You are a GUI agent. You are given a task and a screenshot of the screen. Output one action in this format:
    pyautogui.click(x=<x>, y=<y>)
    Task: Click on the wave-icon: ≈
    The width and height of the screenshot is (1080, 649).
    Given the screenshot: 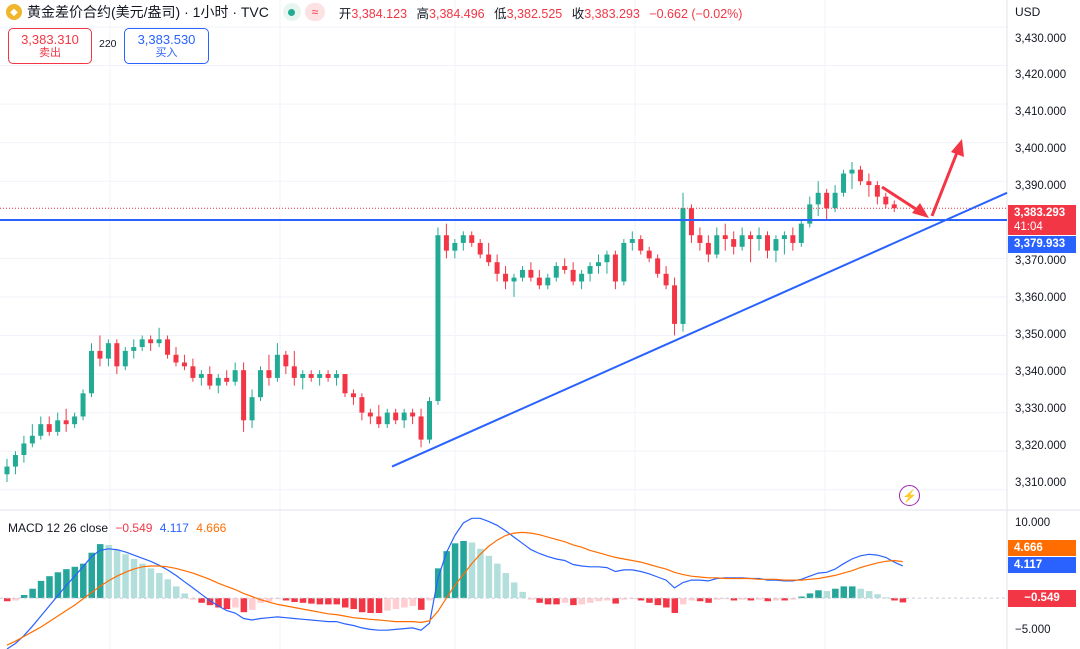 What is the action you would take?
    pyautogui.click(x=314, y=12)
    